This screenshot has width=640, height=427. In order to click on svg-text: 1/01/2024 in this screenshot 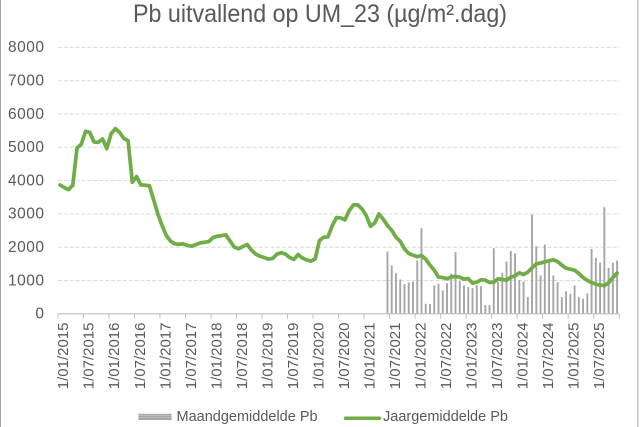, I will do `click(522, 356)`.